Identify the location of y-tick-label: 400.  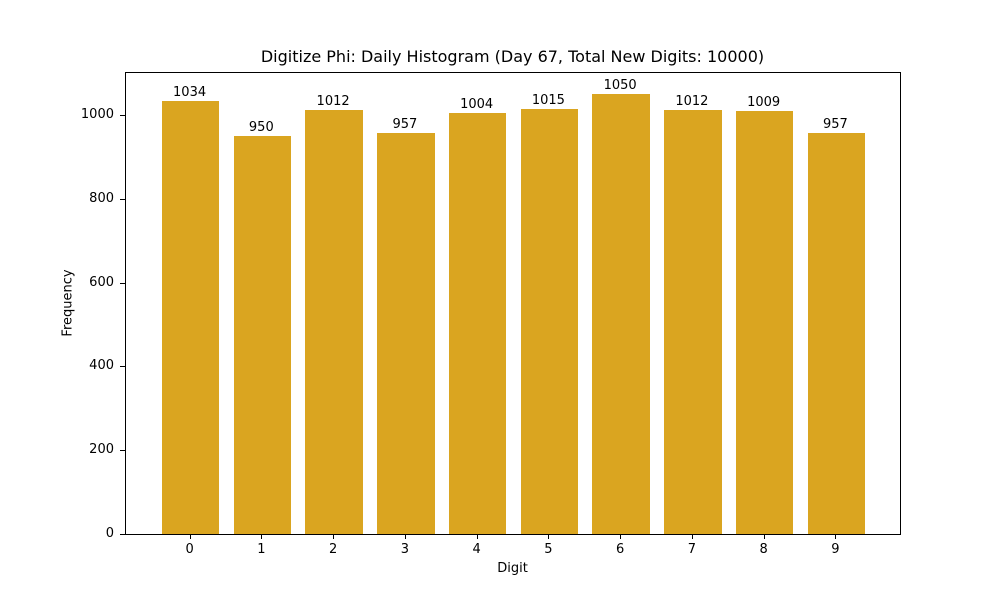
(101, 366).